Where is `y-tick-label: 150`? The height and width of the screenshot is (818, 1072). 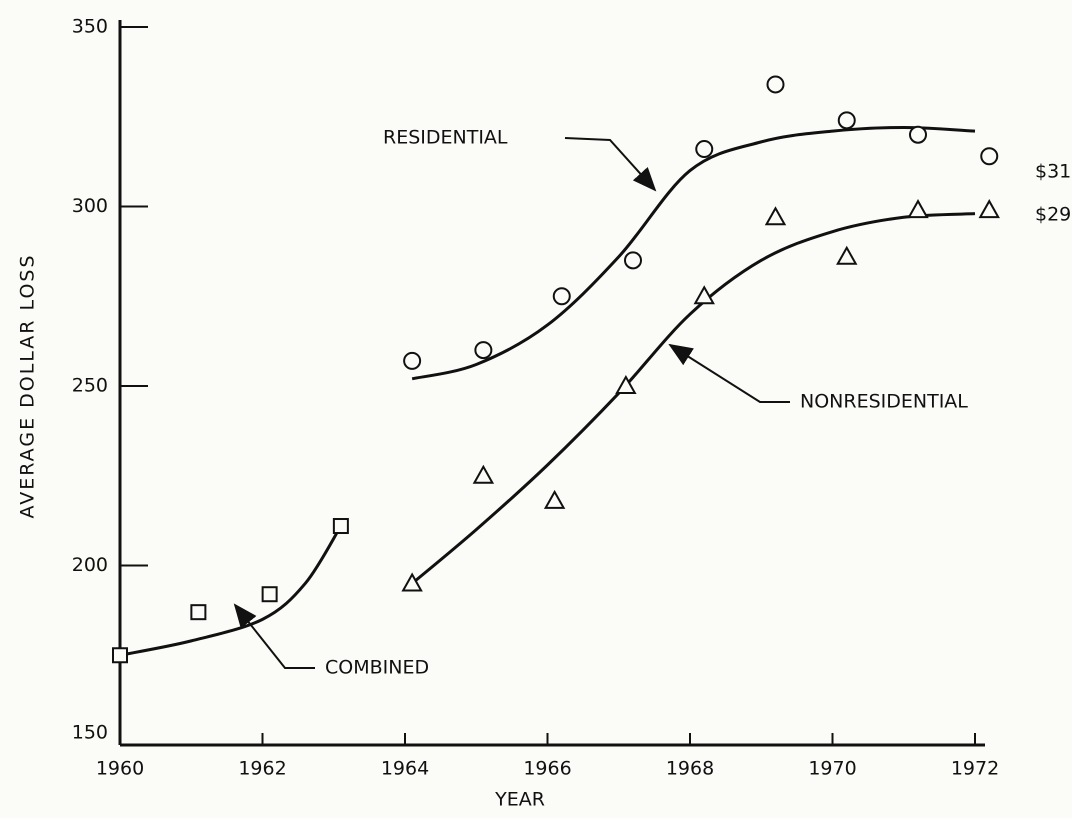
y-tick-label: 150 is located at coordinates (90, 733).